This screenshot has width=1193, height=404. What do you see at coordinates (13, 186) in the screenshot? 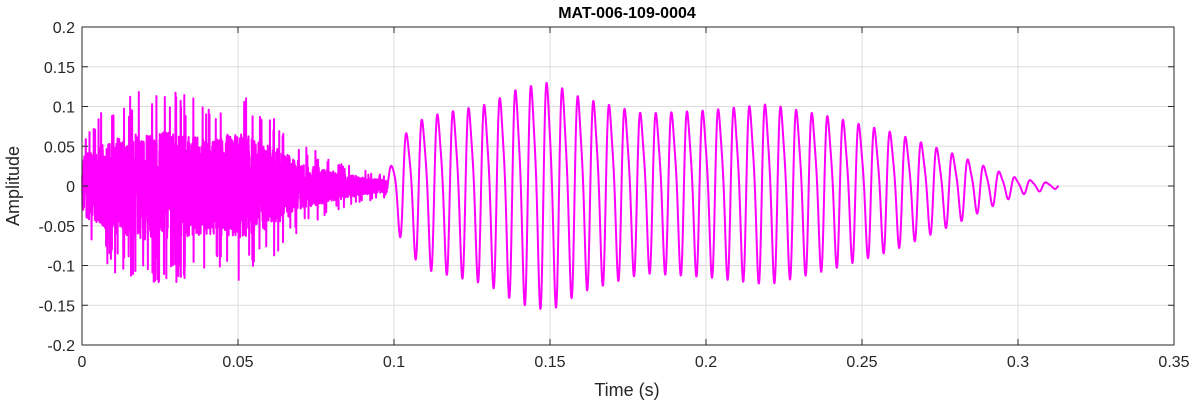
I see `y-axis-label: Amplitude` at bounding box center [13, 186].